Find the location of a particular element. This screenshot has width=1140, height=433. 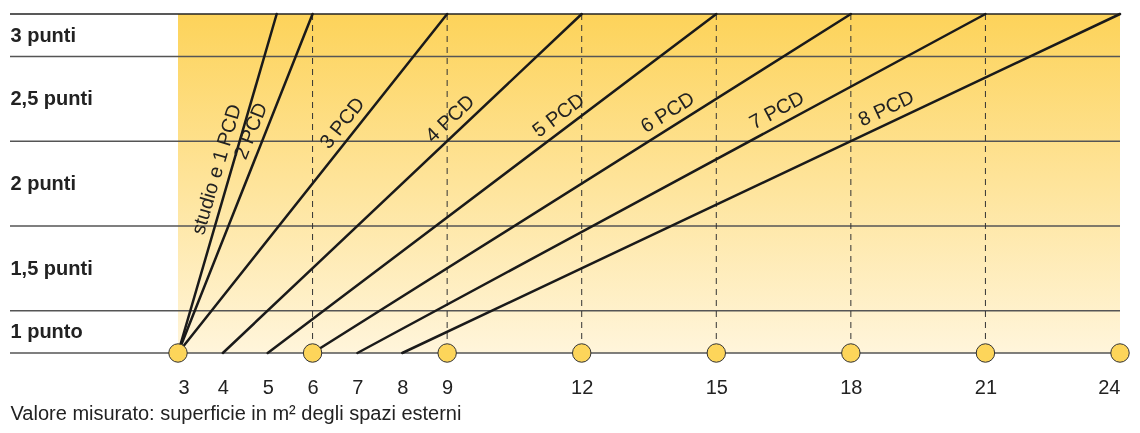

text: 6 PCD is located at coordinates (667, 111).